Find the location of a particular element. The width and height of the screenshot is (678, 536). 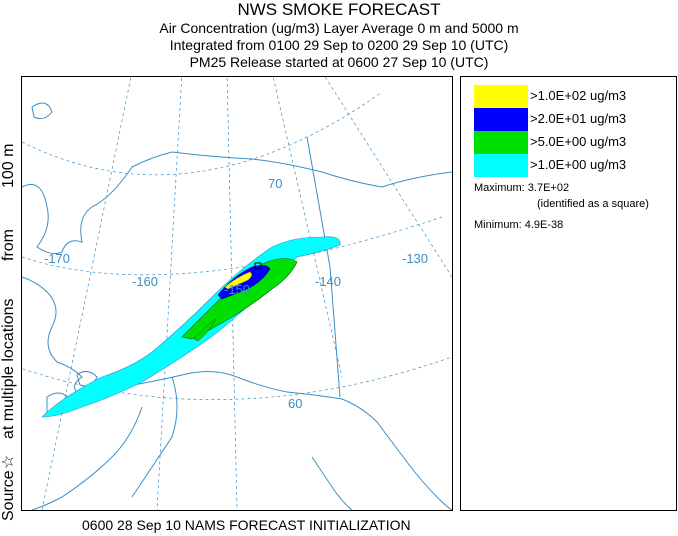

legend-swatch-yellow is located at coordinates (501, 96).